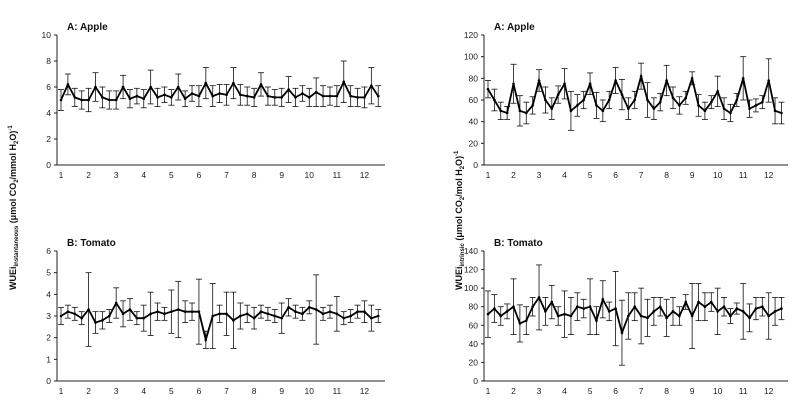 The width and height of the screenshot is (803, 410). What do you see at coordinates (474, 362) in the screenshot?
I see `y-tick-label: 20` at bounding box center [474, 362].